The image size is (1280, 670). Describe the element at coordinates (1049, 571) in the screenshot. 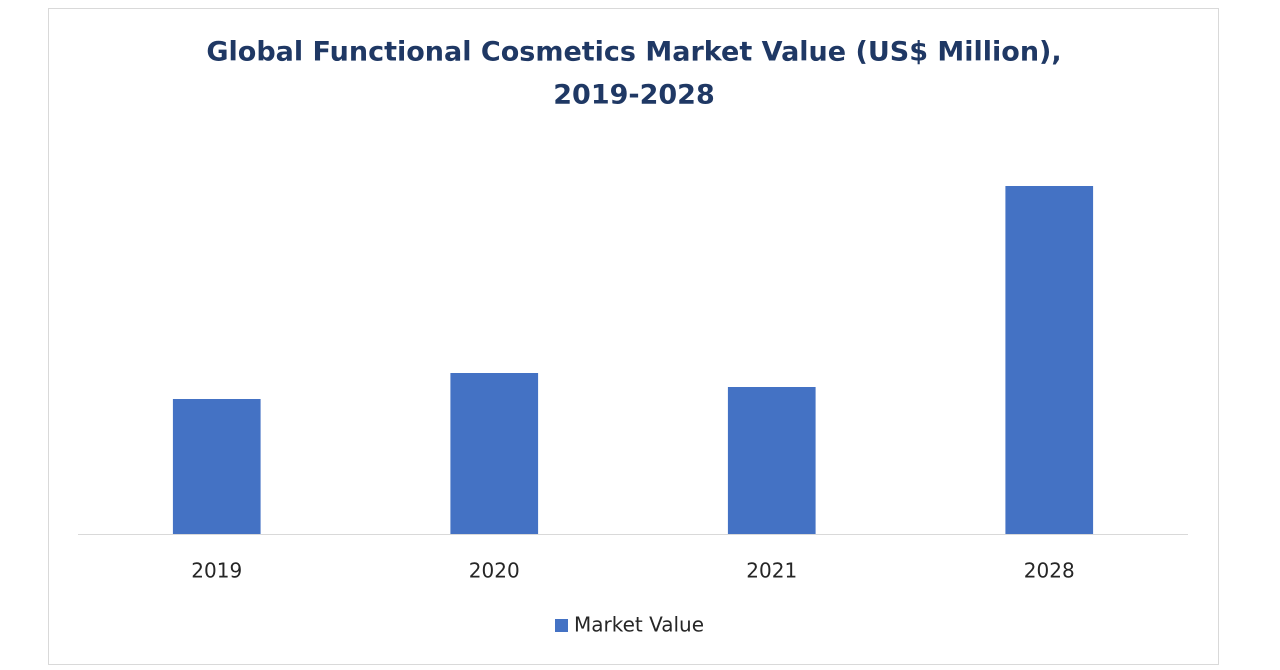

I see `x-tick-label: 2028` at that location.